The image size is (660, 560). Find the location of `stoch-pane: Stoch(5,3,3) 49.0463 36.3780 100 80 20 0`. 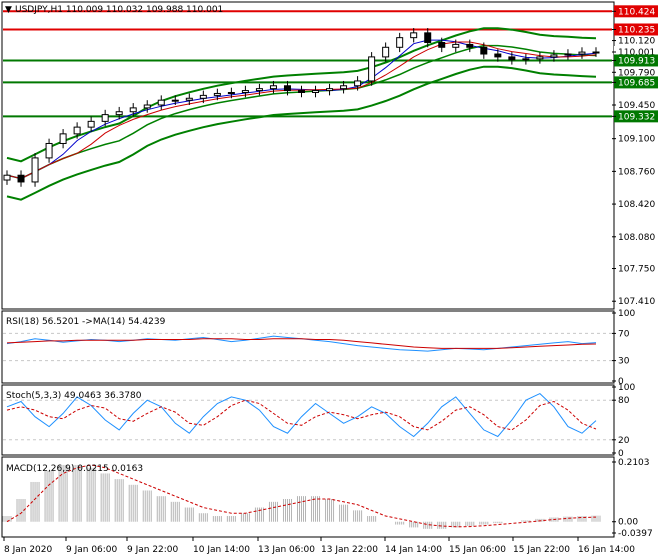

stoch-pane: Stoch(5,3,3) 49.0463 36.3780 100 80 20 0 is located at coordinates (318, 421).